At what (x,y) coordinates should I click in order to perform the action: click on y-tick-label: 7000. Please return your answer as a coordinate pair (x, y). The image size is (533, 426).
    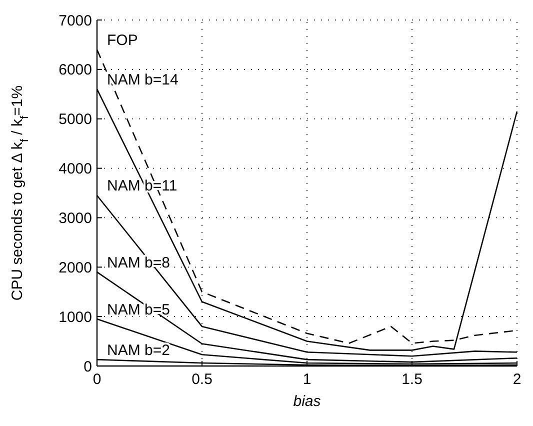
    Looking at the image, I should click on (75, 21).